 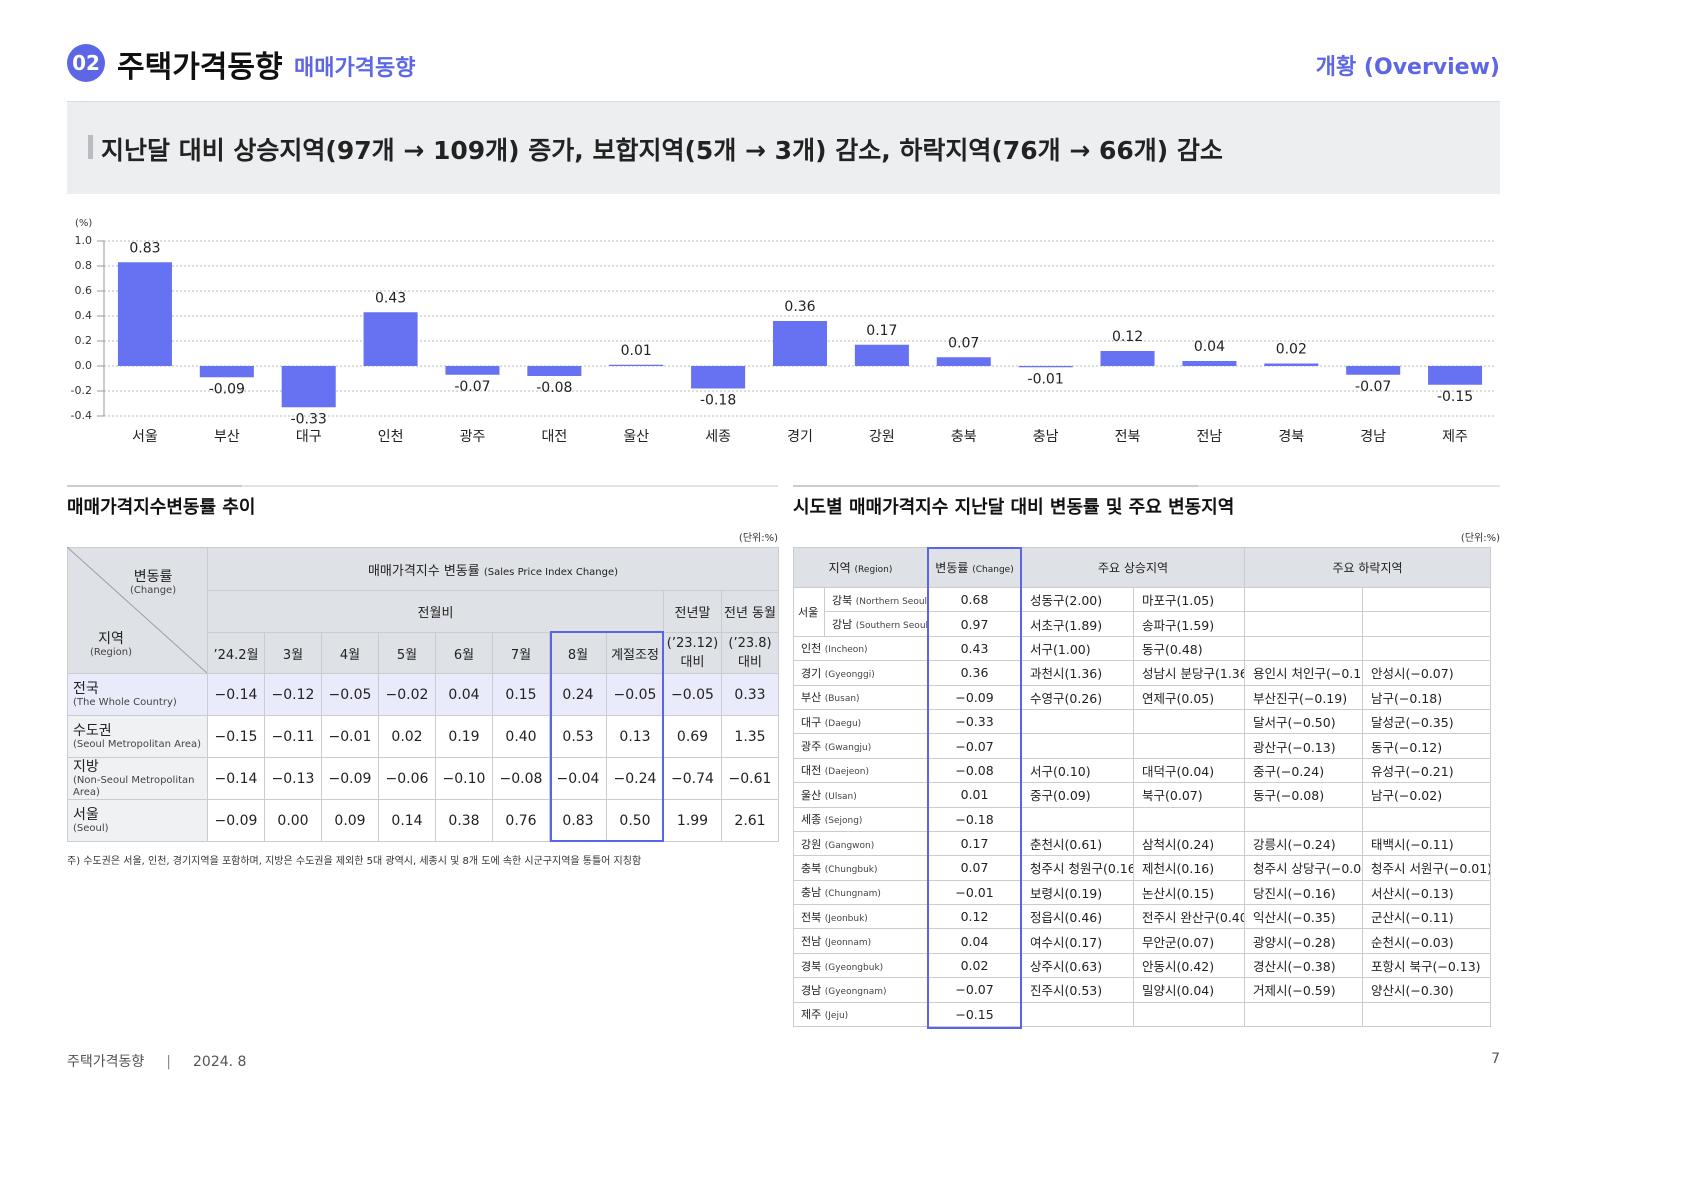 I want to click on y-tick-label: -0.4, so click(x=81, y=415).